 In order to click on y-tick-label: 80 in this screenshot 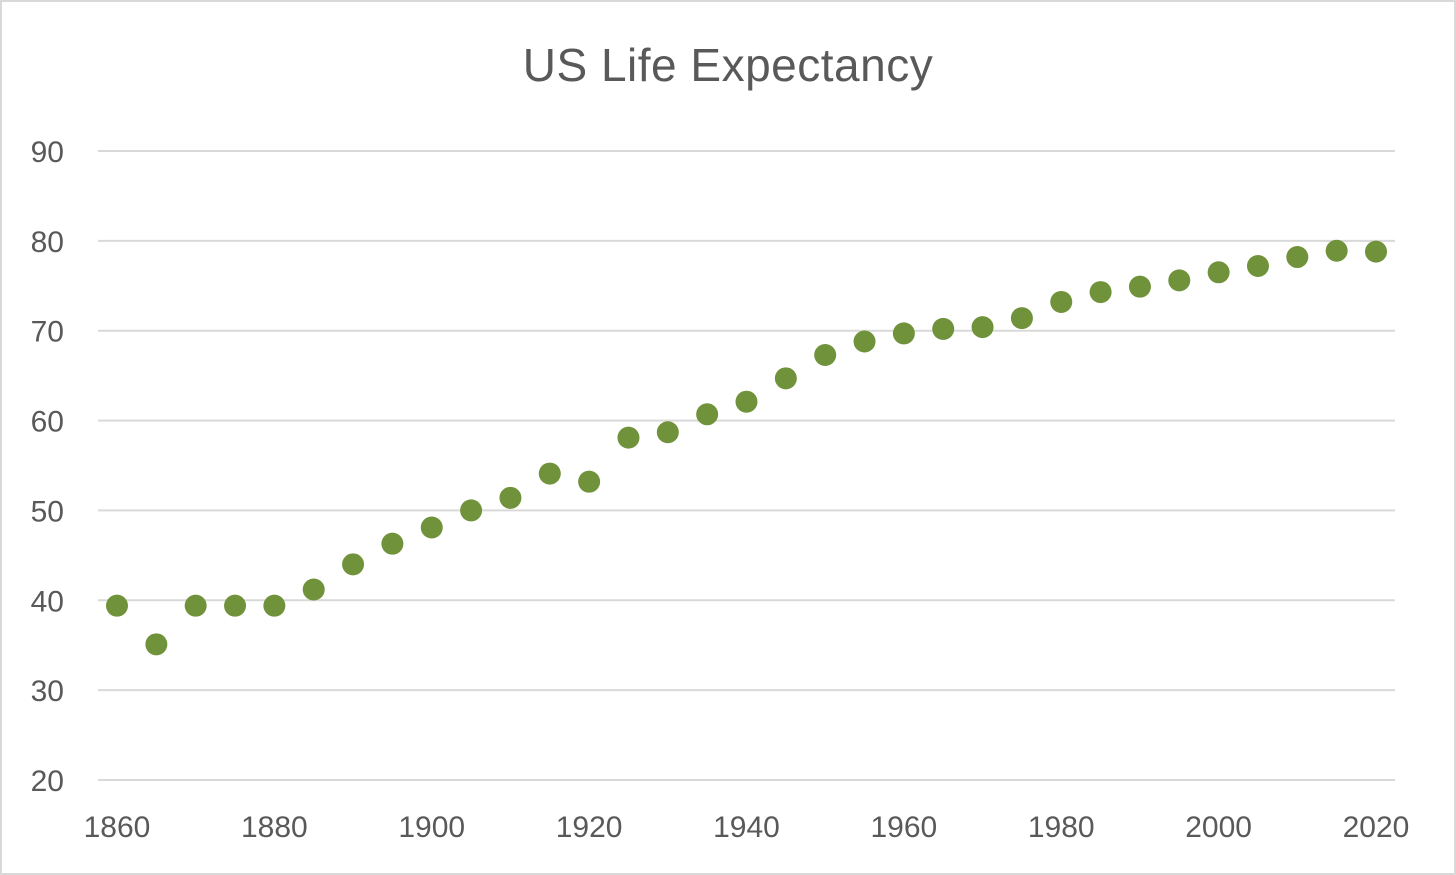, I will do `click(47, 242)`.